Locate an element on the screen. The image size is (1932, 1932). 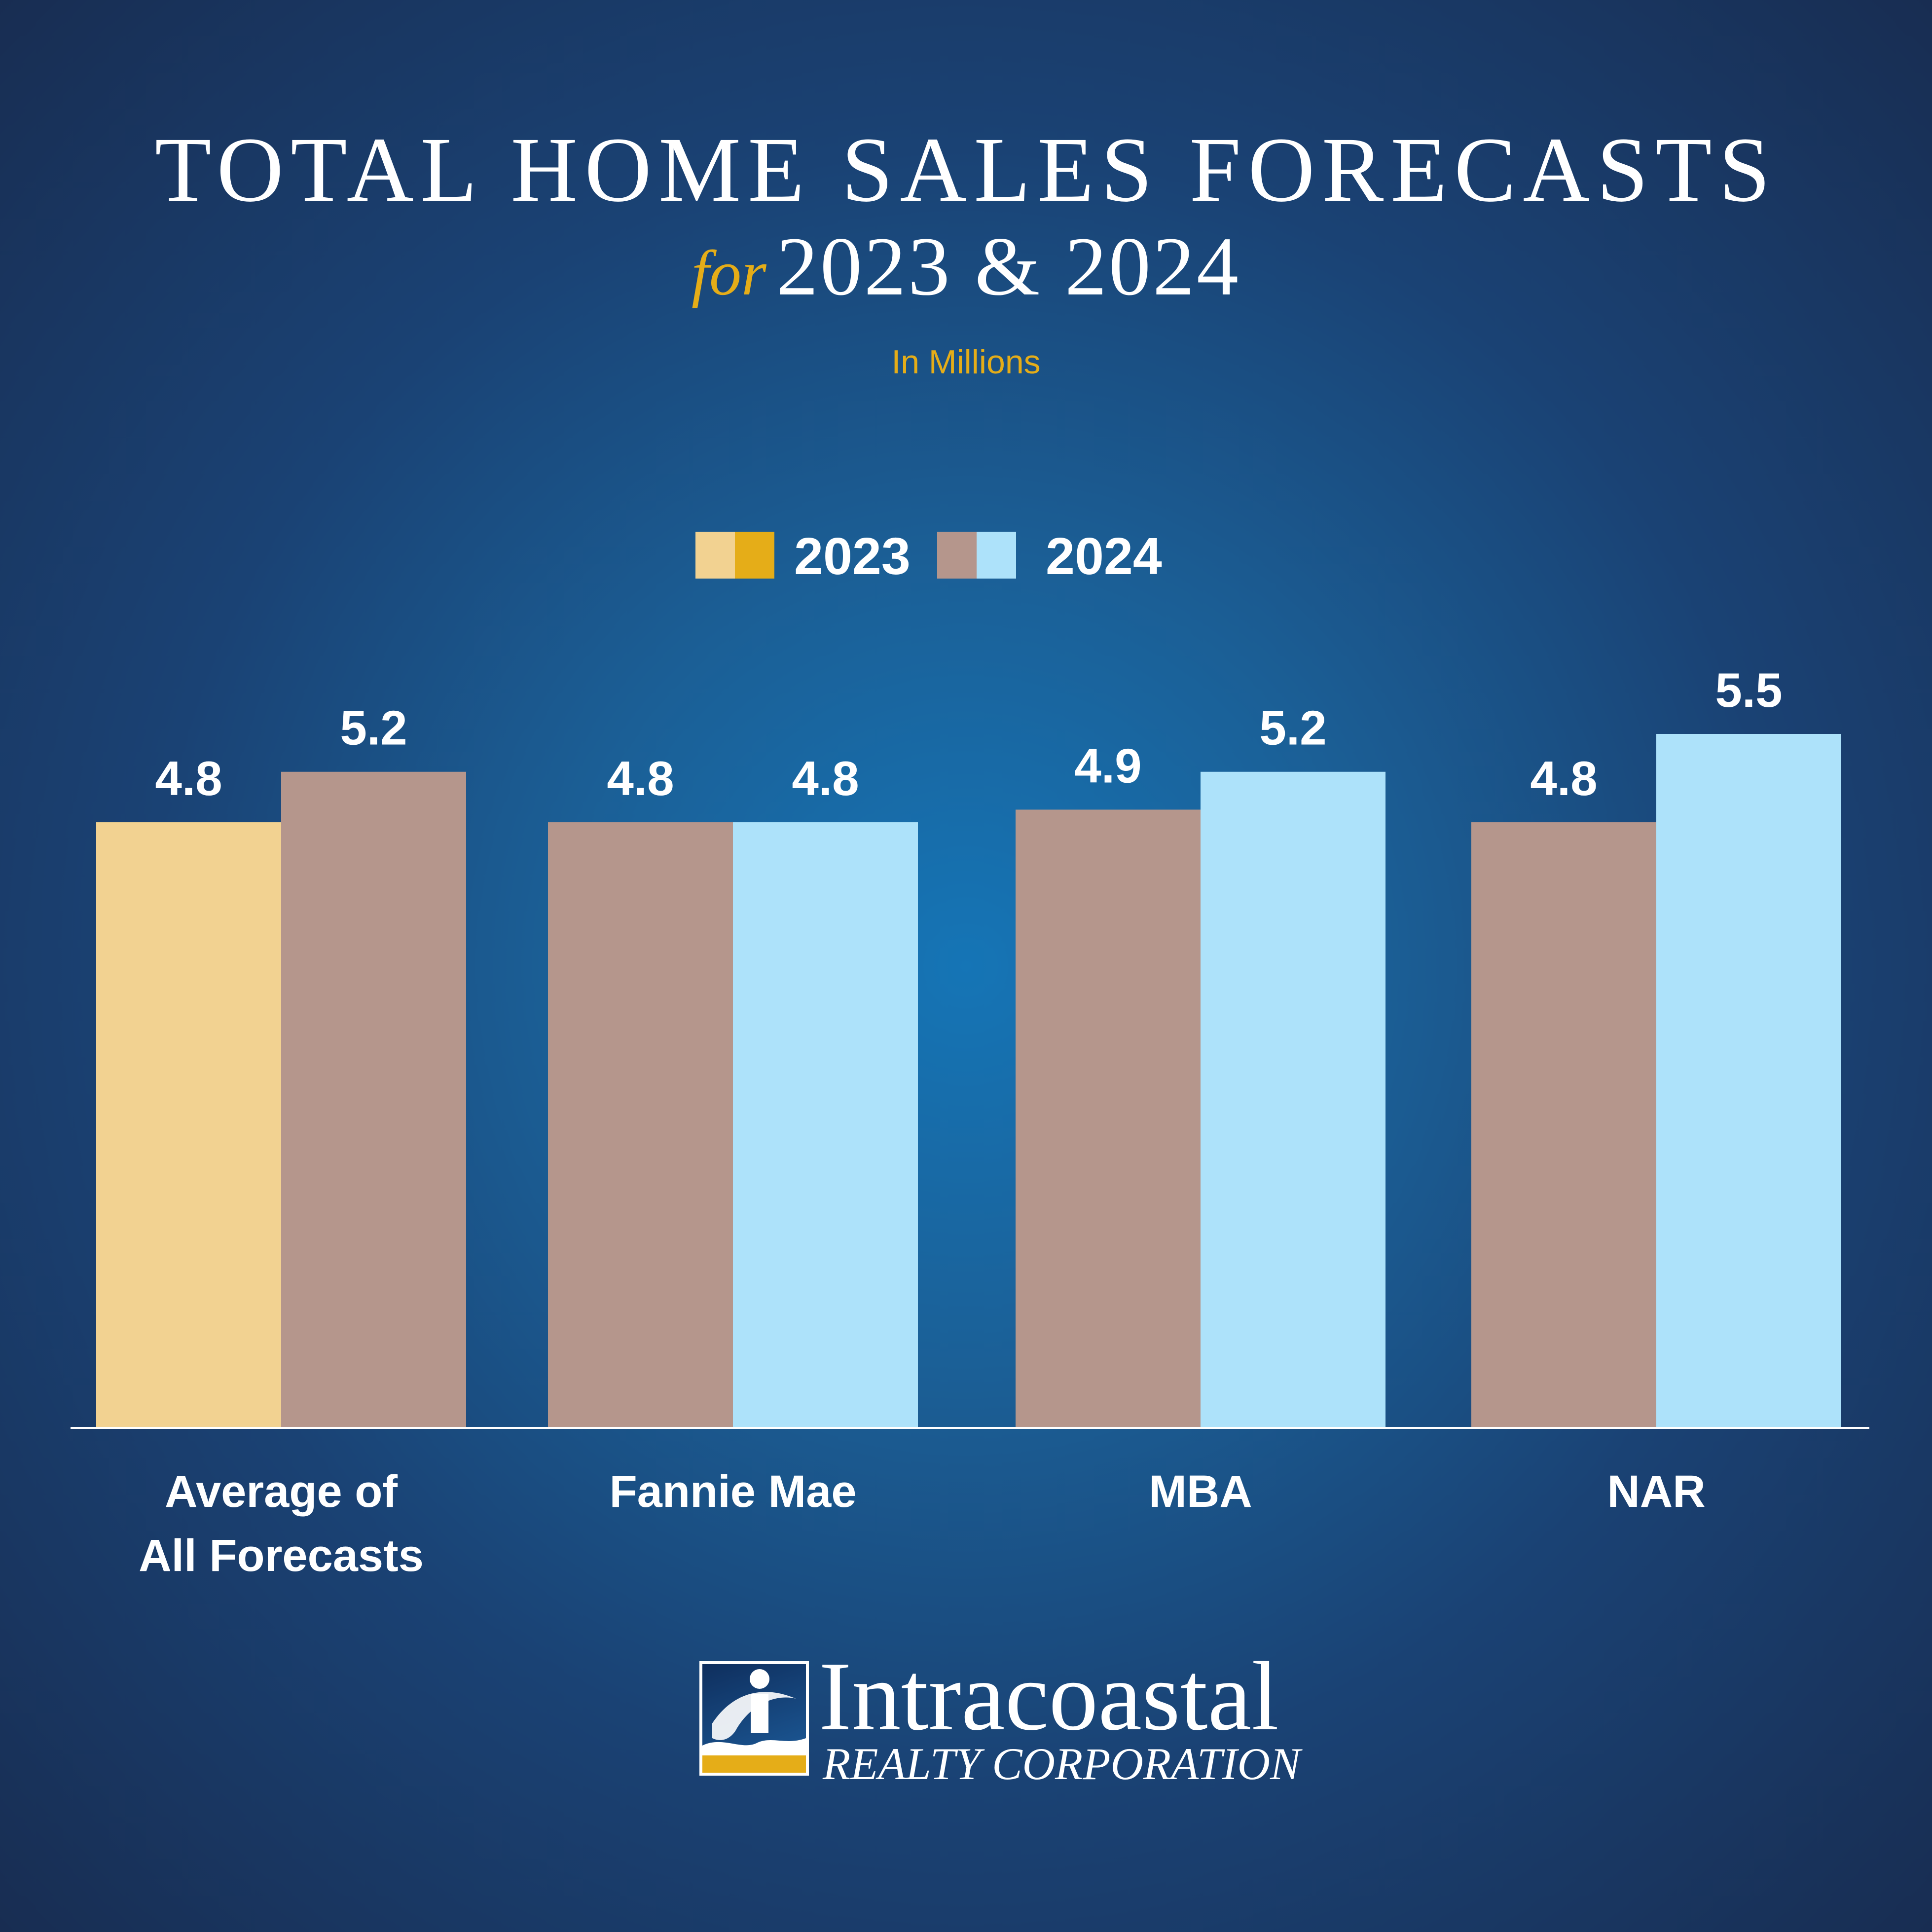
chart-title: TOTAL HOME SALES FORECASTS is located at coordinates (966, 169).